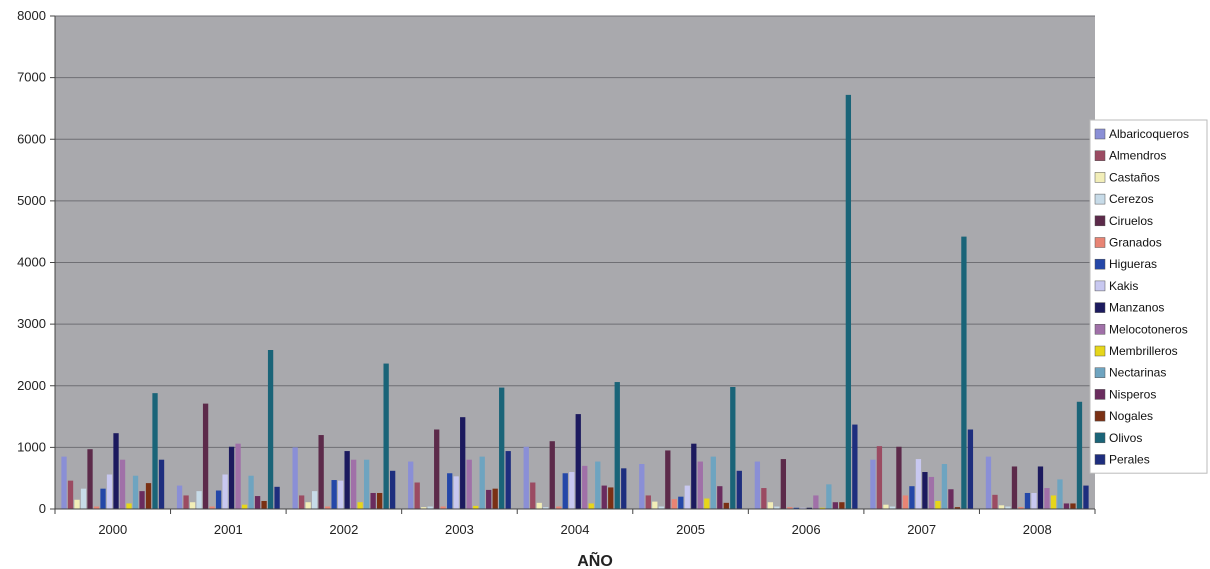  Describe the element at coordinates (1148, 329) in the screenshot. I see `legend-label: Melocotoneros` at that location.